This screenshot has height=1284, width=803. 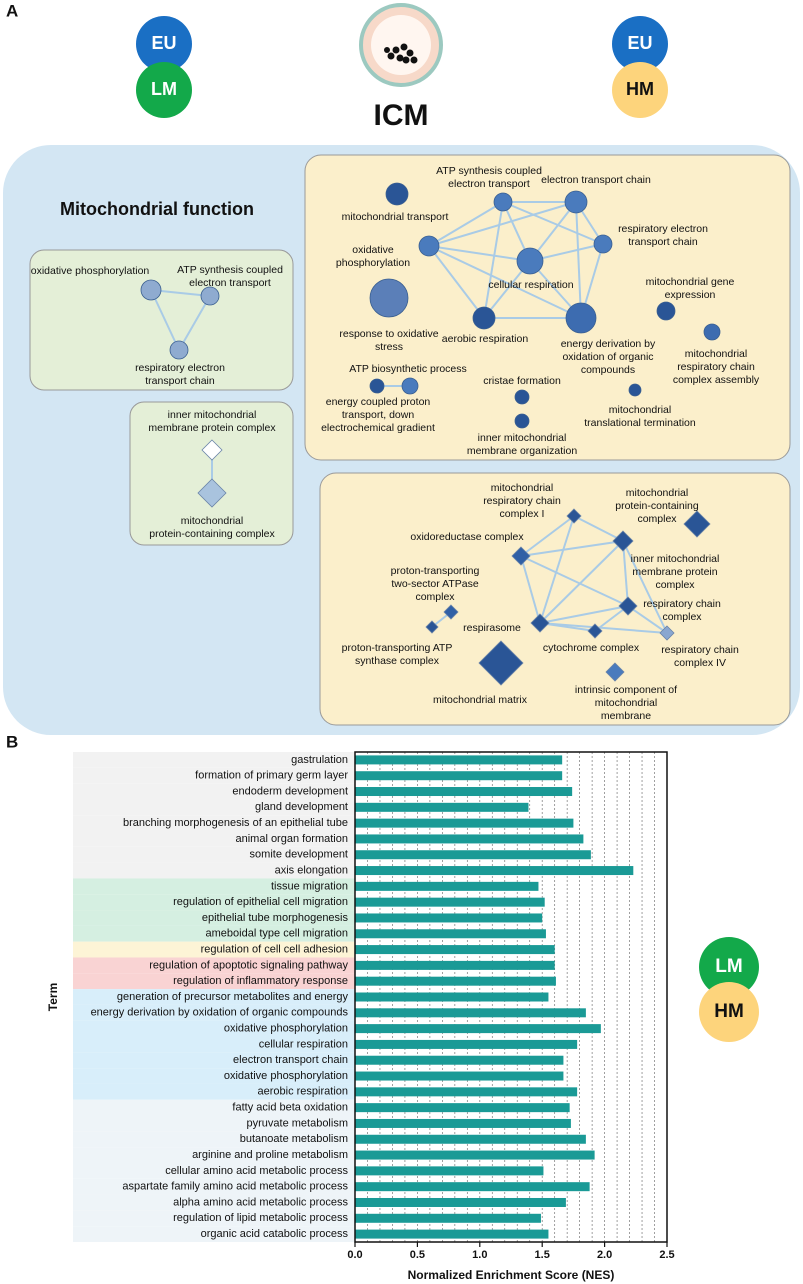 I want to click on node-label: transport, down, so click(x=378, y=415).